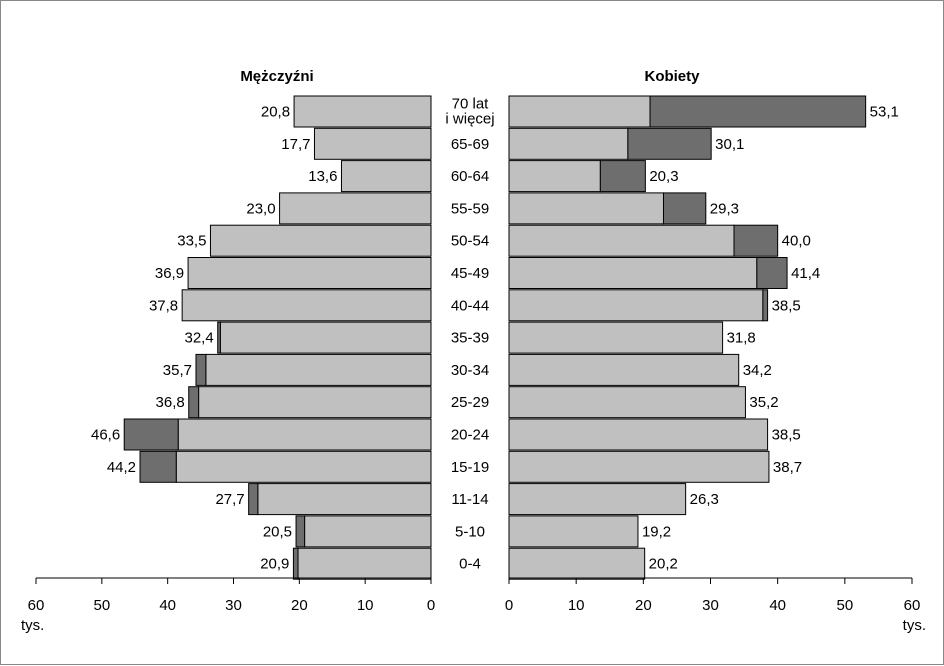 This screenshot has height=666, width=944. What do you see at coordinates (470, 370) in the screenshot?
I see `category-label: 30-34` at bounding box center [470, 370].